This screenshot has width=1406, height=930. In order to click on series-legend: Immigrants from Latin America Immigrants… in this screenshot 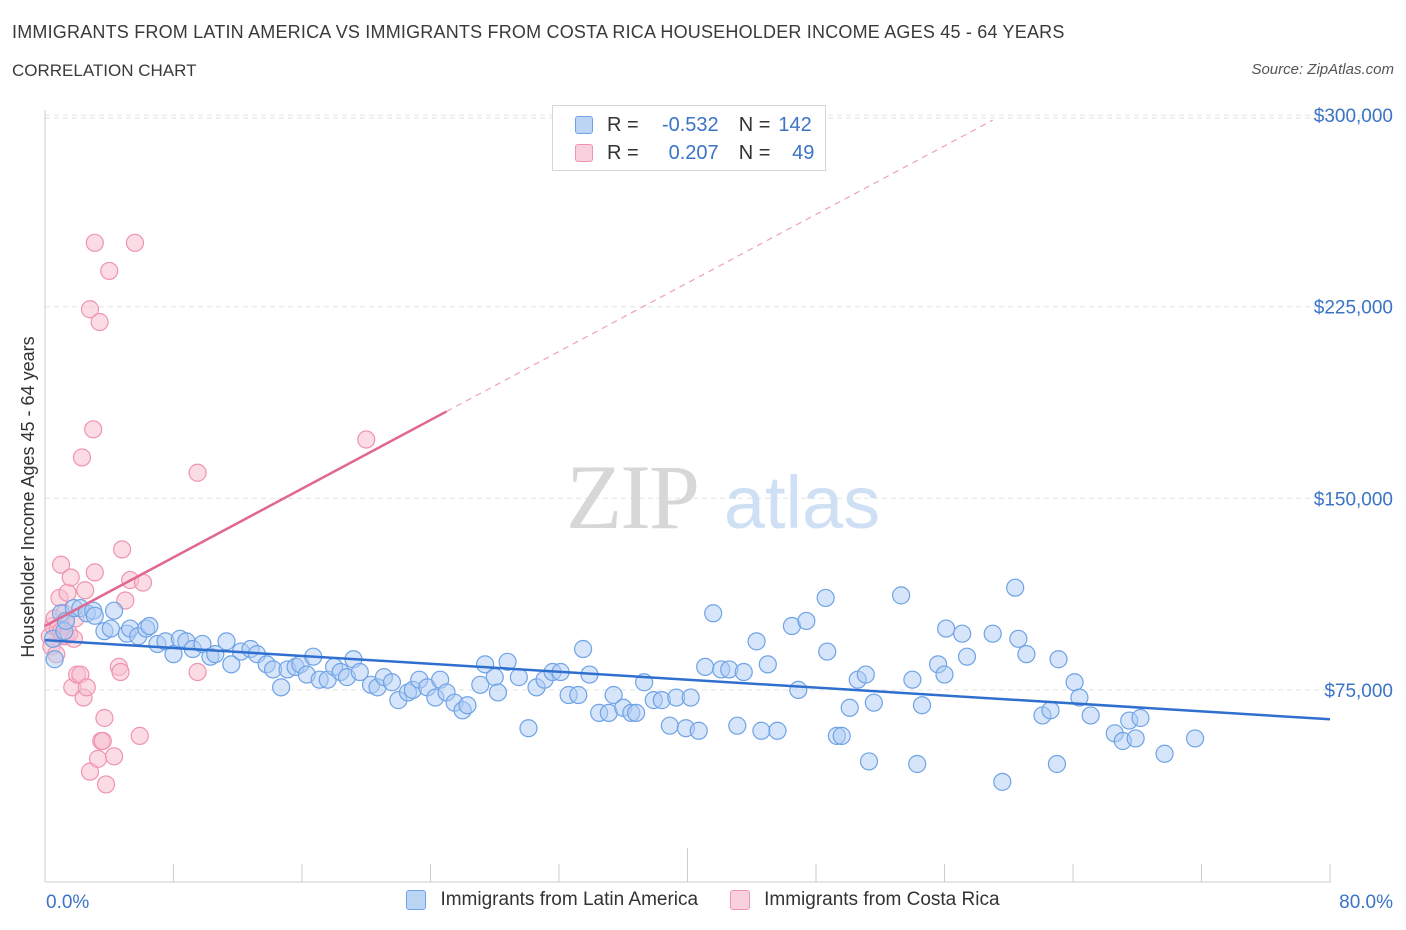, I will do `click(703, 900)`.